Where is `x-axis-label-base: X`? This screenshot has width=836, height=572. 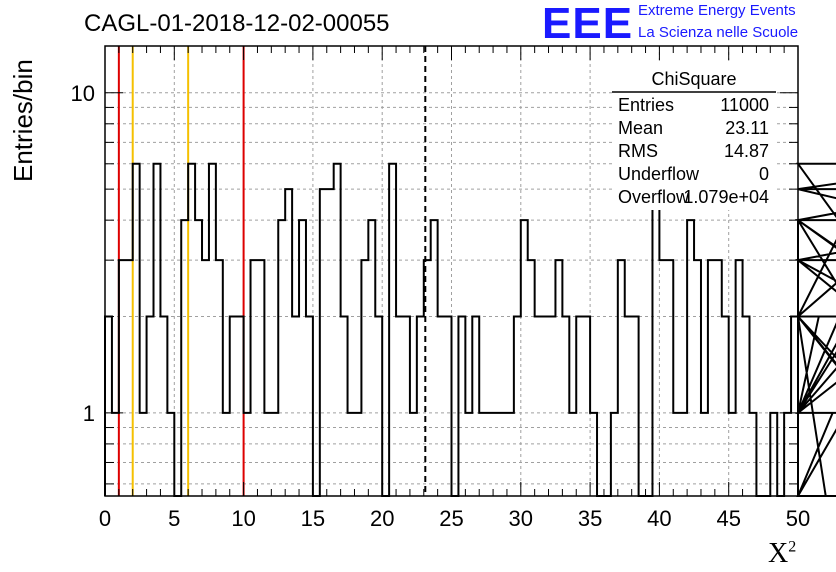
x-axis-label-base: X is located at coordinates (778, 553).